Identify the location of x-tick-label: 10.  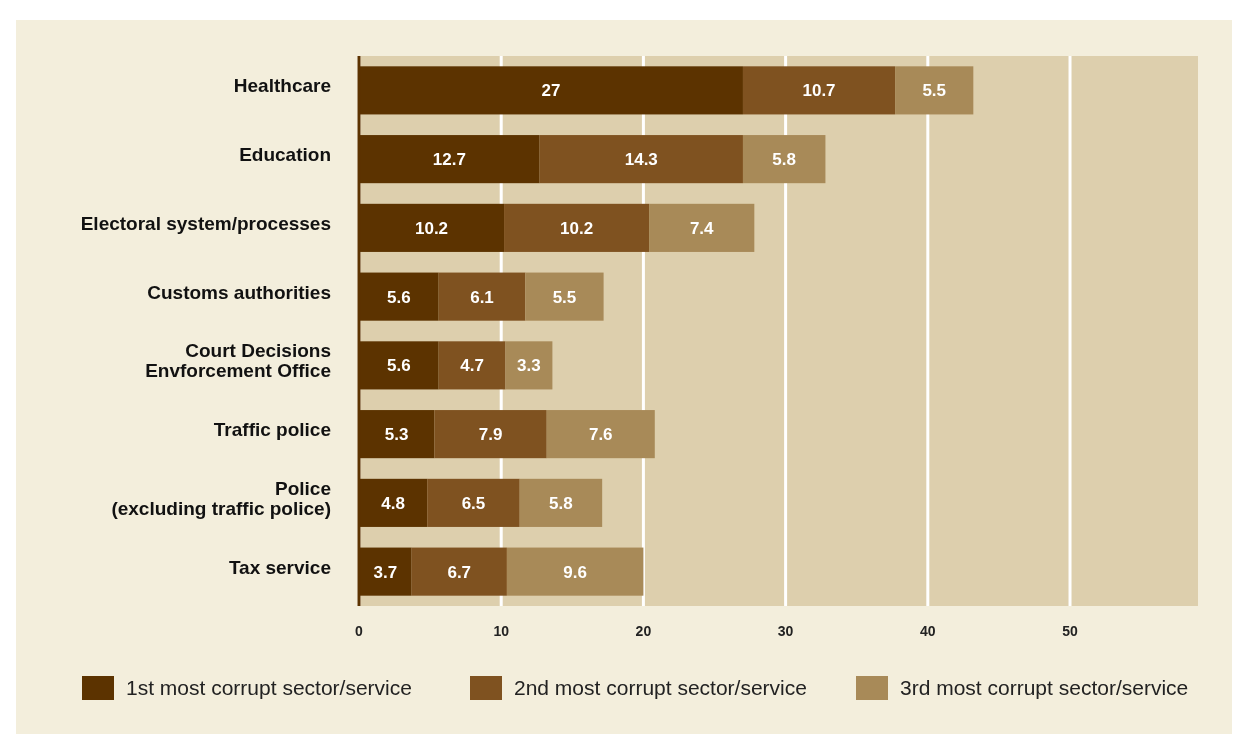
(501, 631).